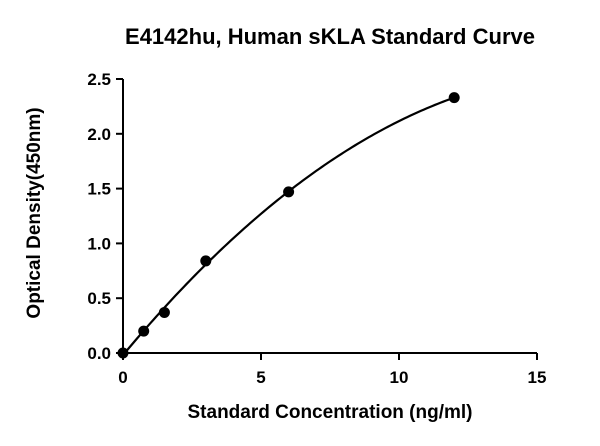  What do you see at coordinates (99, 353) in the screenshot?
I see `y-tick-label: 0.0` at bounding box center [99, 353].